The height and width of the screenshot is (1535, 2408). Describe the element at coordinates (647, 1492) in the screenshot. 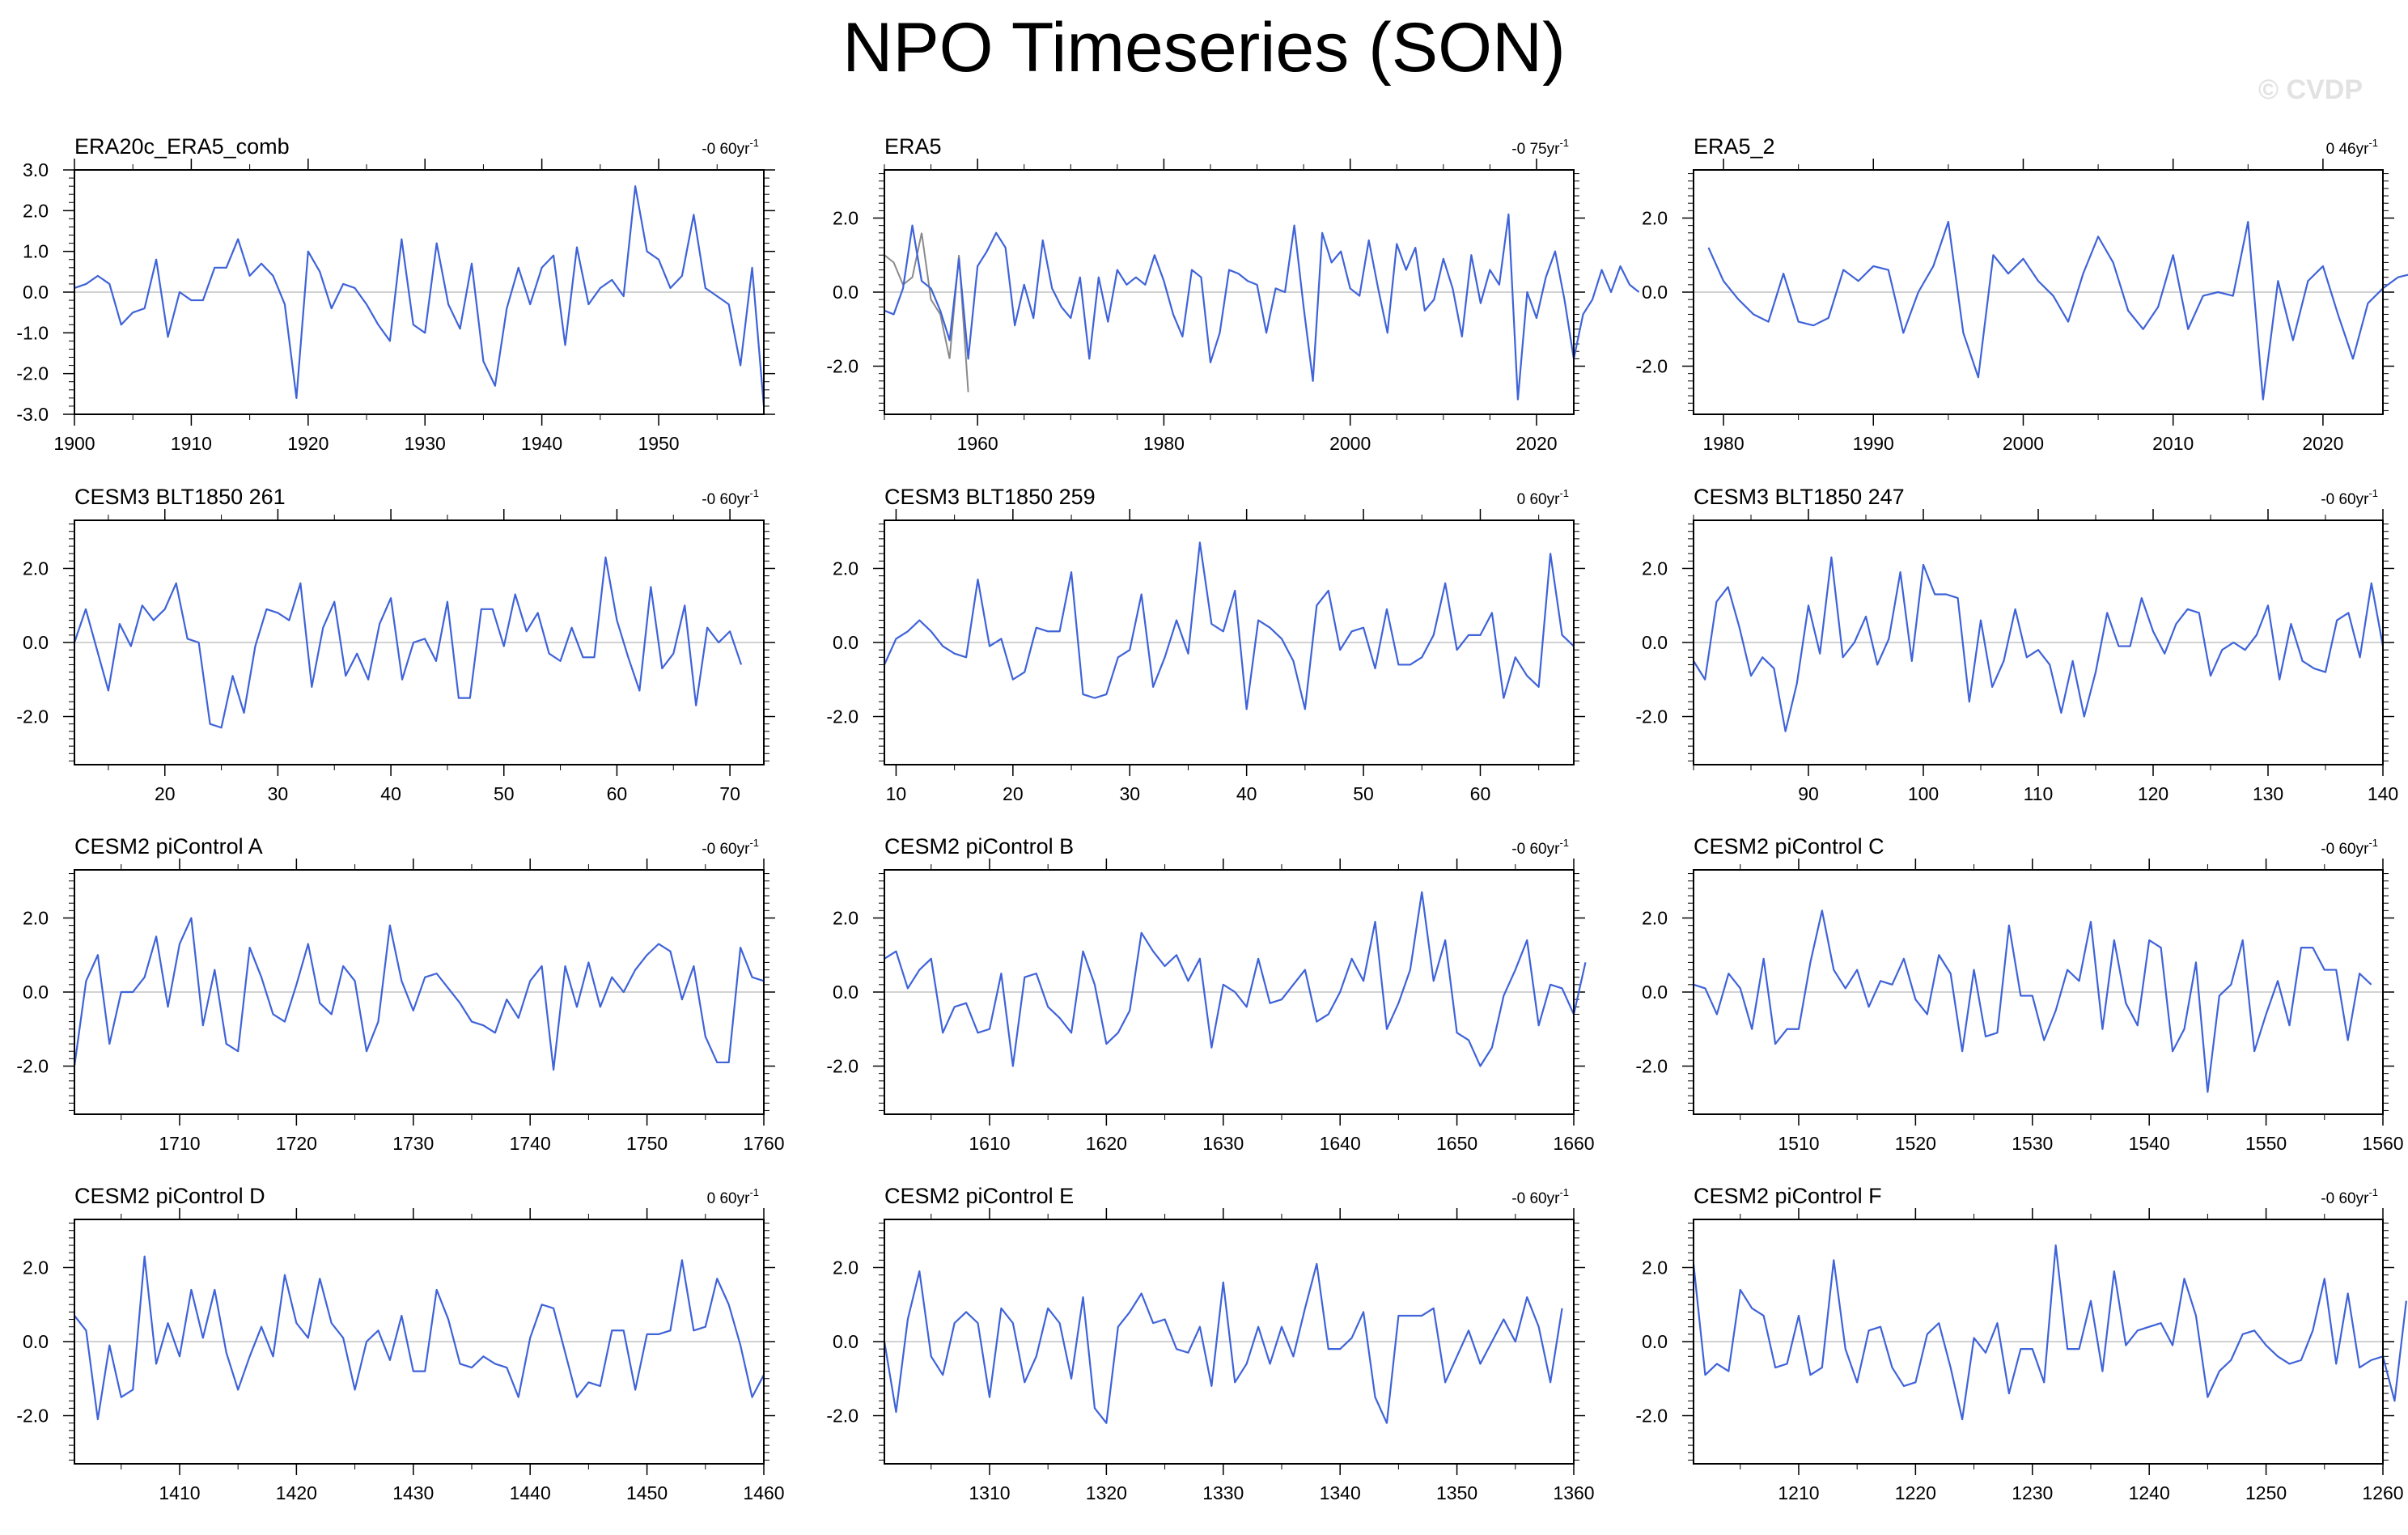

I see `x-tick-label: 1450` at that location.